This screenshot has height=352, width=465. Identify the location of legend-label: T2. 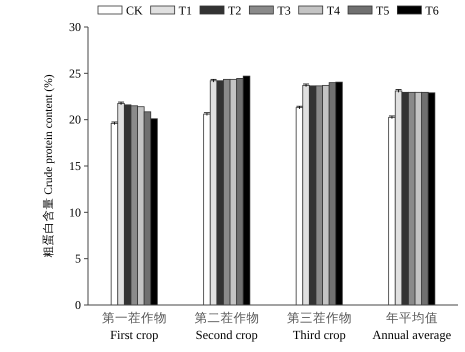
(235, 11).